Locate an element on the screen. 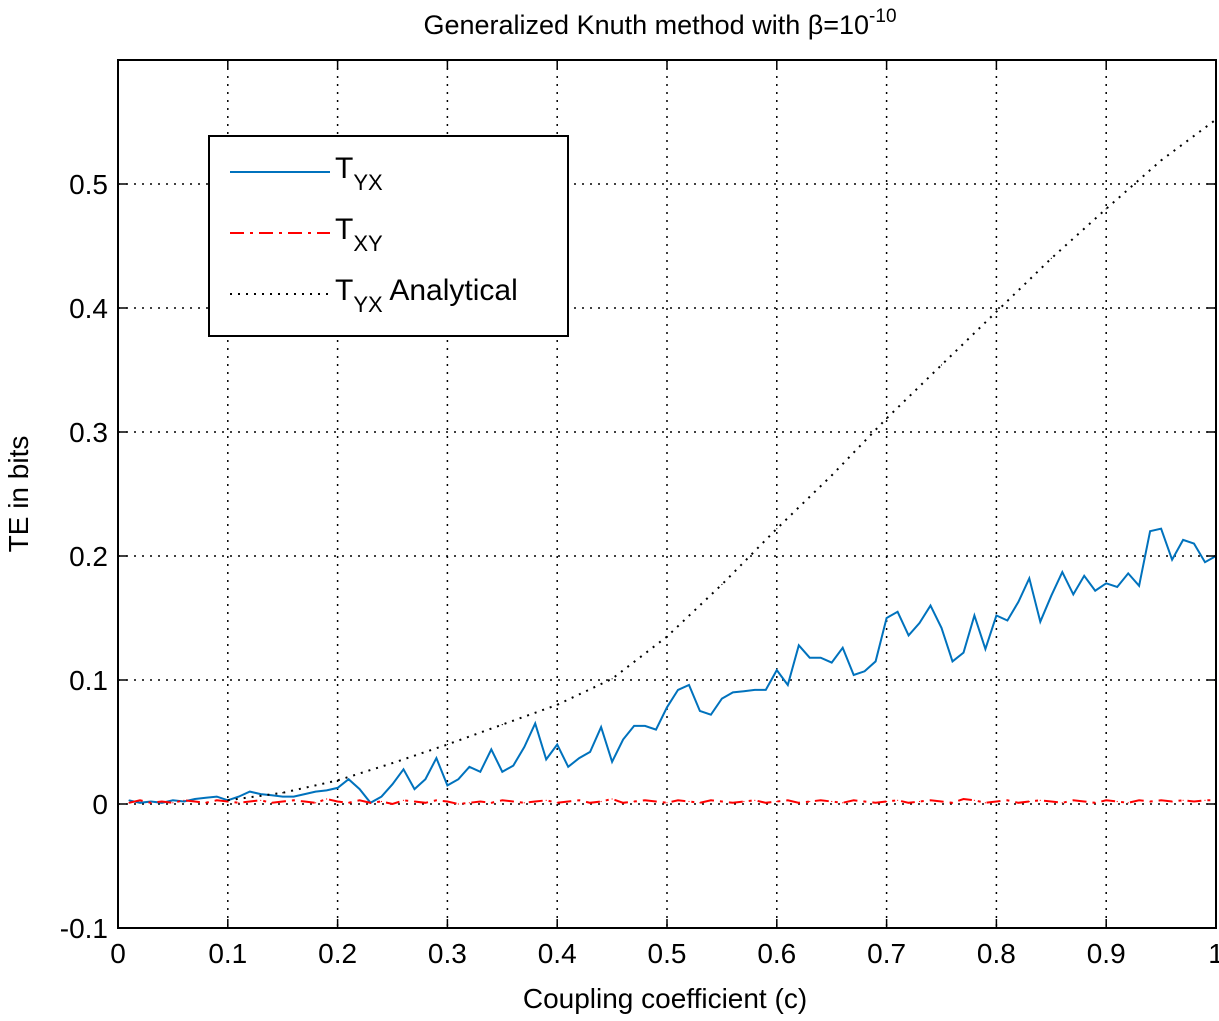 The width and height of the screenshot is (1219, 1021). x-tick-label: 0 is located at coordinates (118, 953).